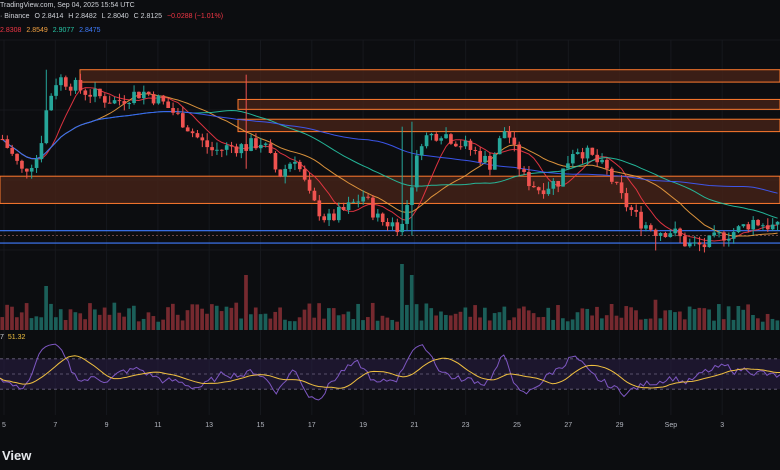  I want to click on rsi-prefix: 7, so click(2, 337).